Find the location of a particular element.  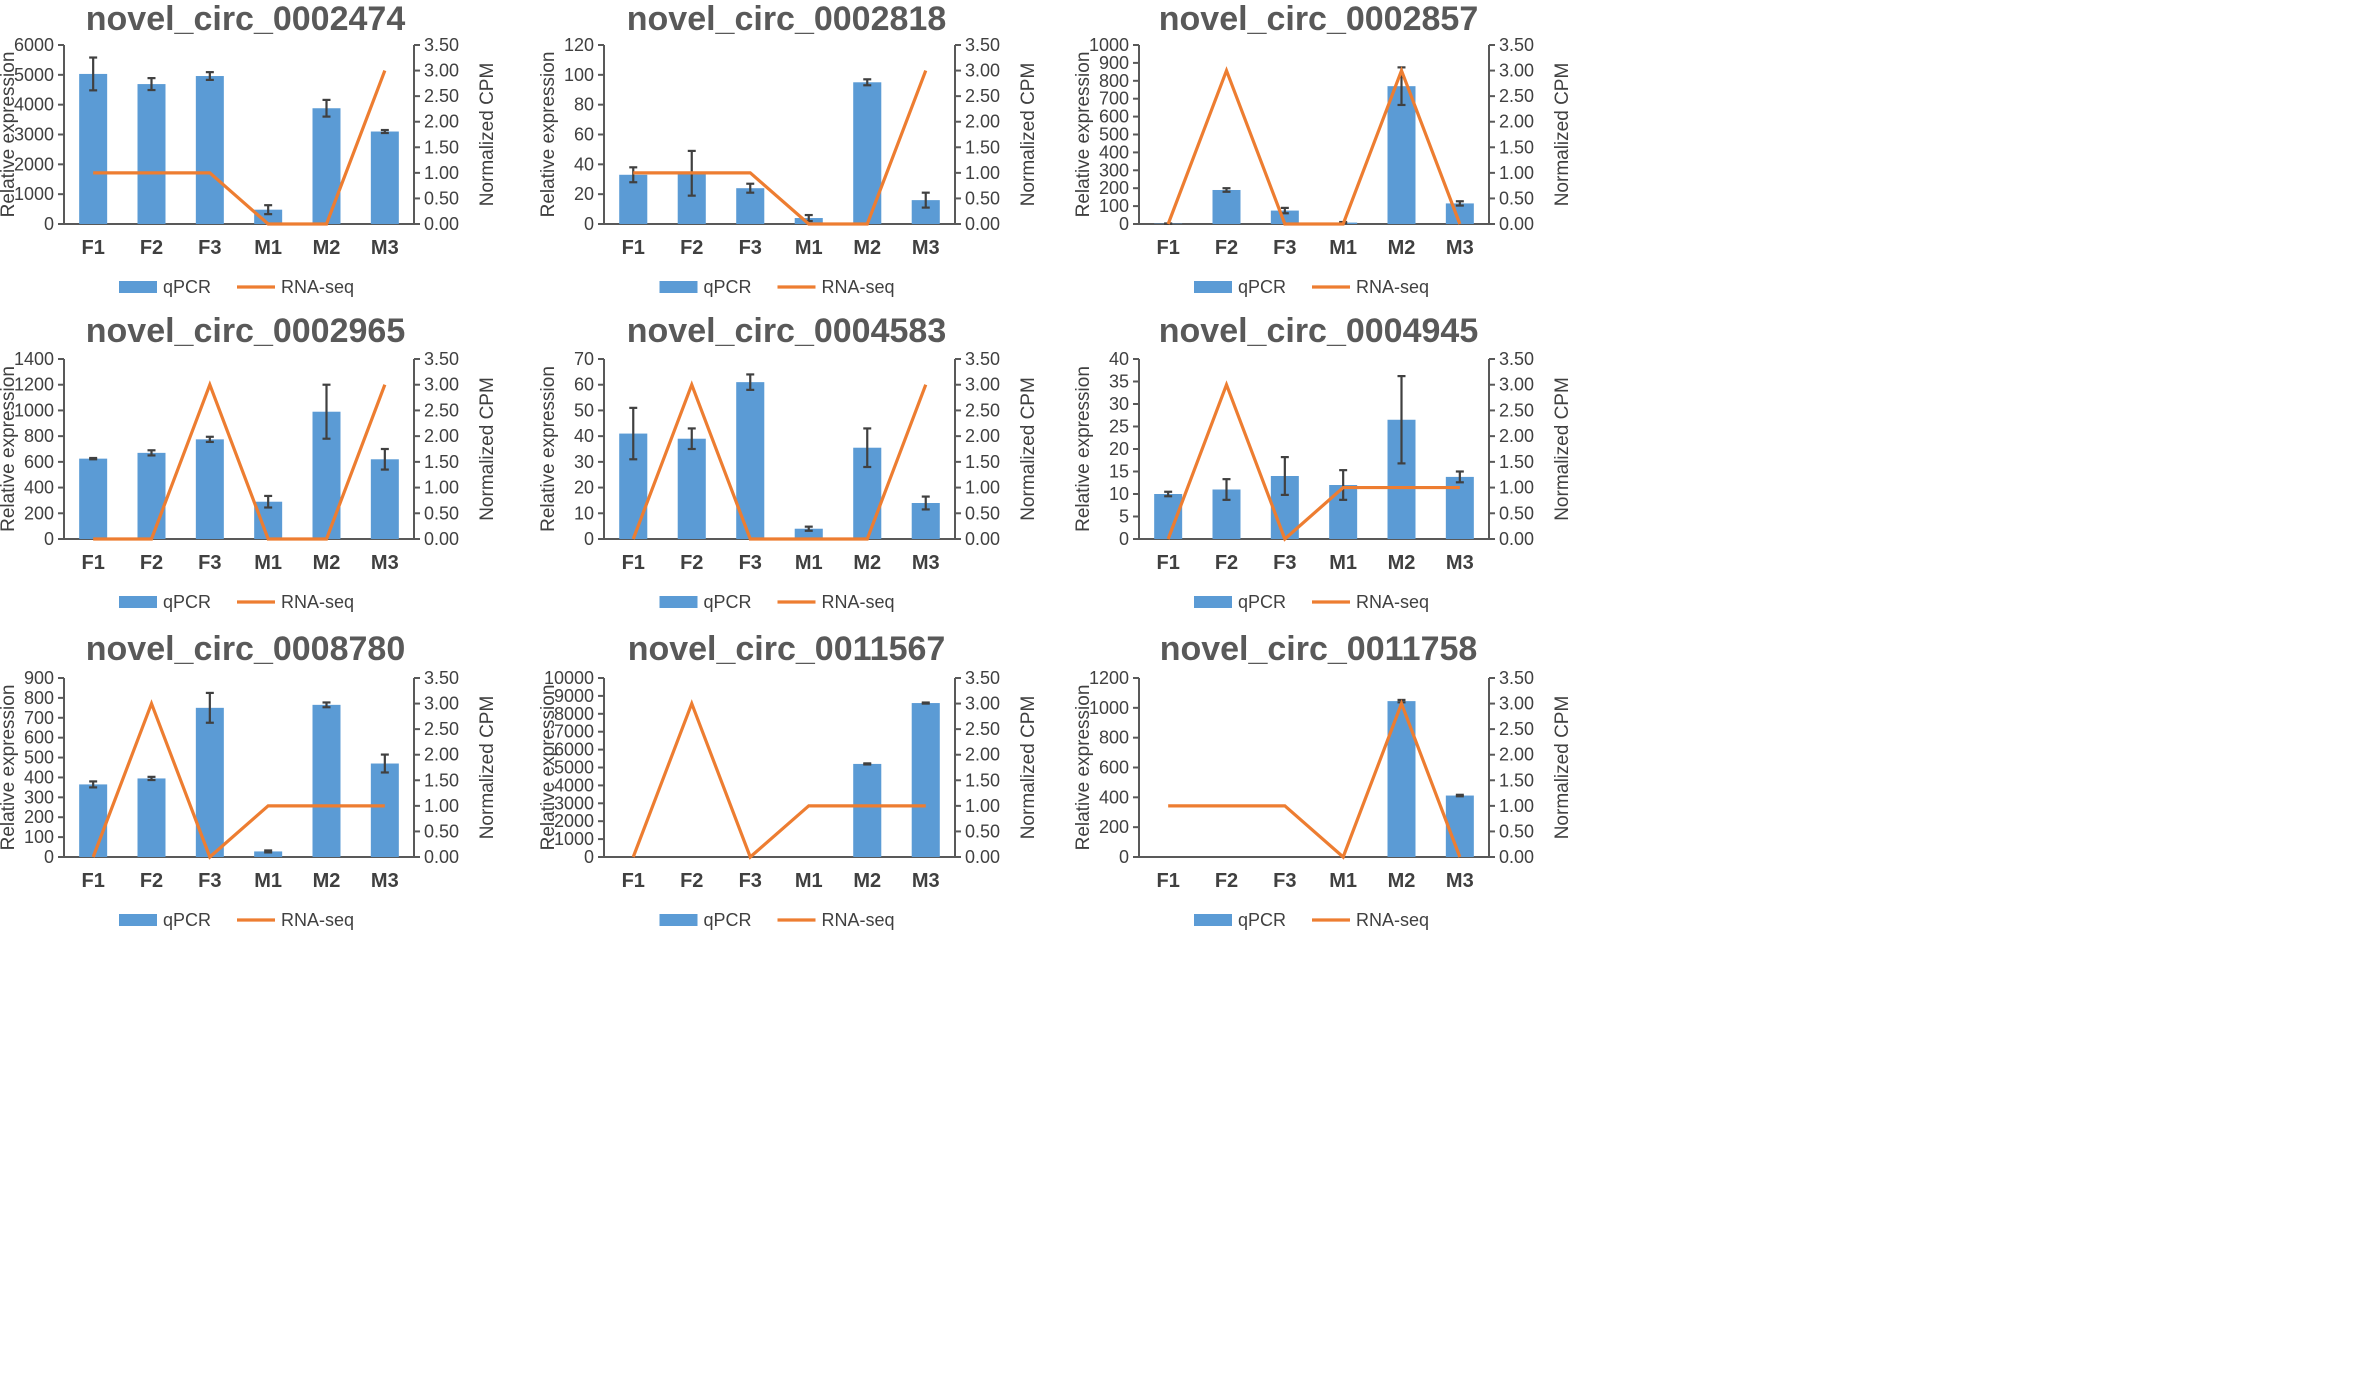

y-tick-label: 15 is located at coordinates (1119, 472).